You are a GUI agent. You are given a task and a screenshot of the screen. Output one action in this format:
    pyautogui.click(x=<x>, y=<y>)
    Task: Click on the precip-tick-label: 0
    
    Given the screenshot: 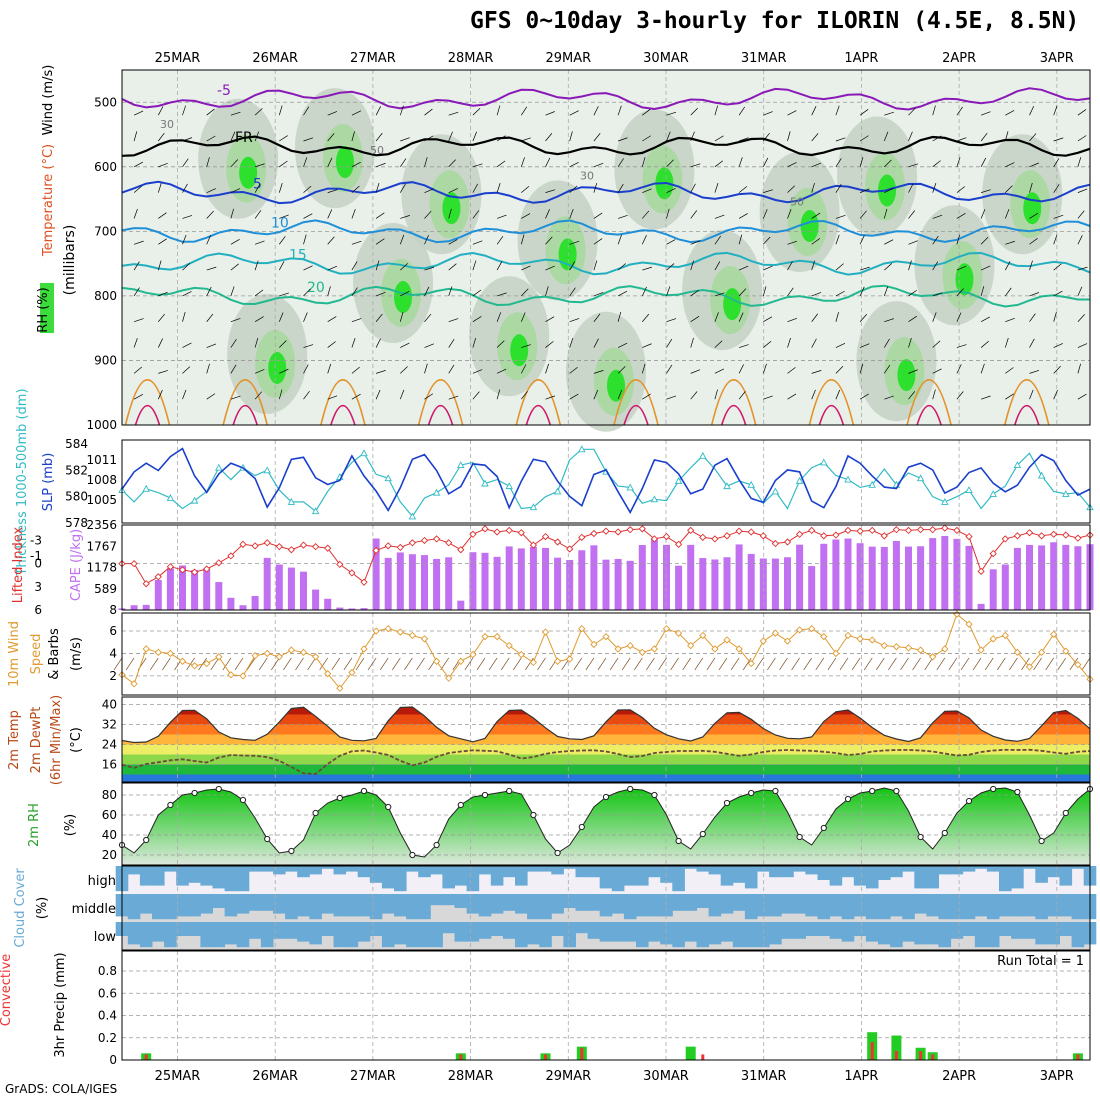 What is the action you would take?
    pyautogui.click(x=113, y=1060)
    